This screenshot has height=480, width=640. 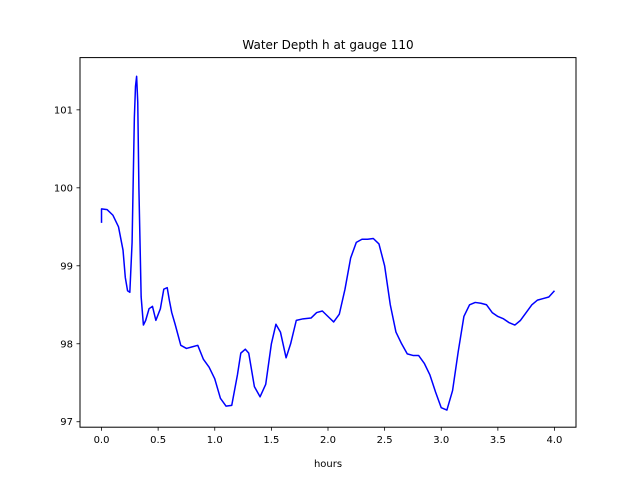 I want to click on x-tick-label: 3.0, so click(x=441, y=440).